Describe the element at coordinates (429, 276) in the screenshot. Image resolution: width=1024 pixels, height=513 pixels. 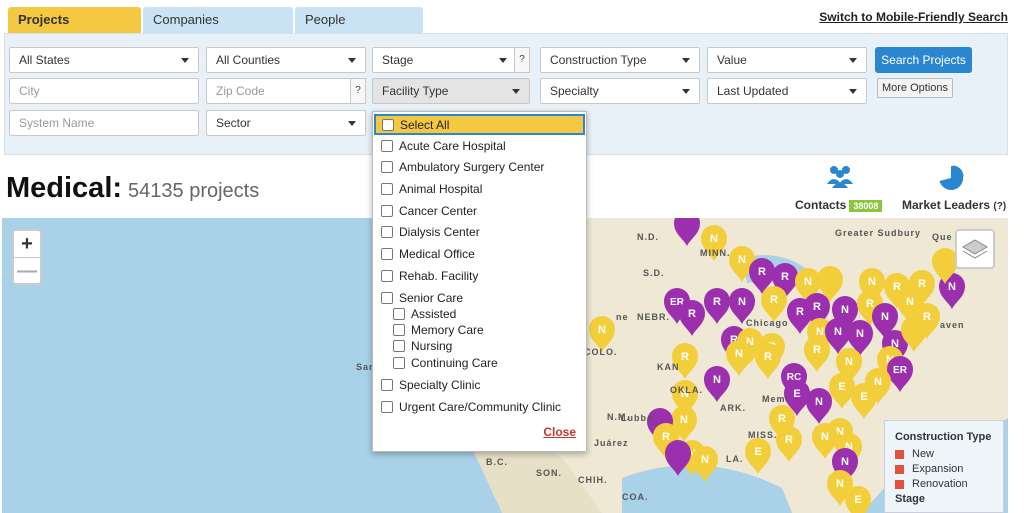
I see `facility-option: Rehab. Facility` at that location.